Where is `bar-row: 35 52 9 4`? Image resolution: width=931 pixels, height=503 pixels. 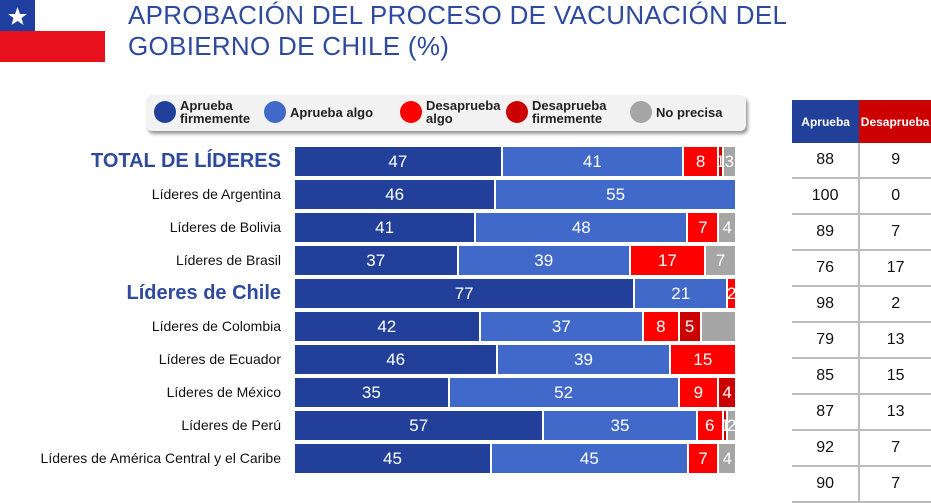
bar-row: 35 52 9 4 is located at coordinates (516, 392).